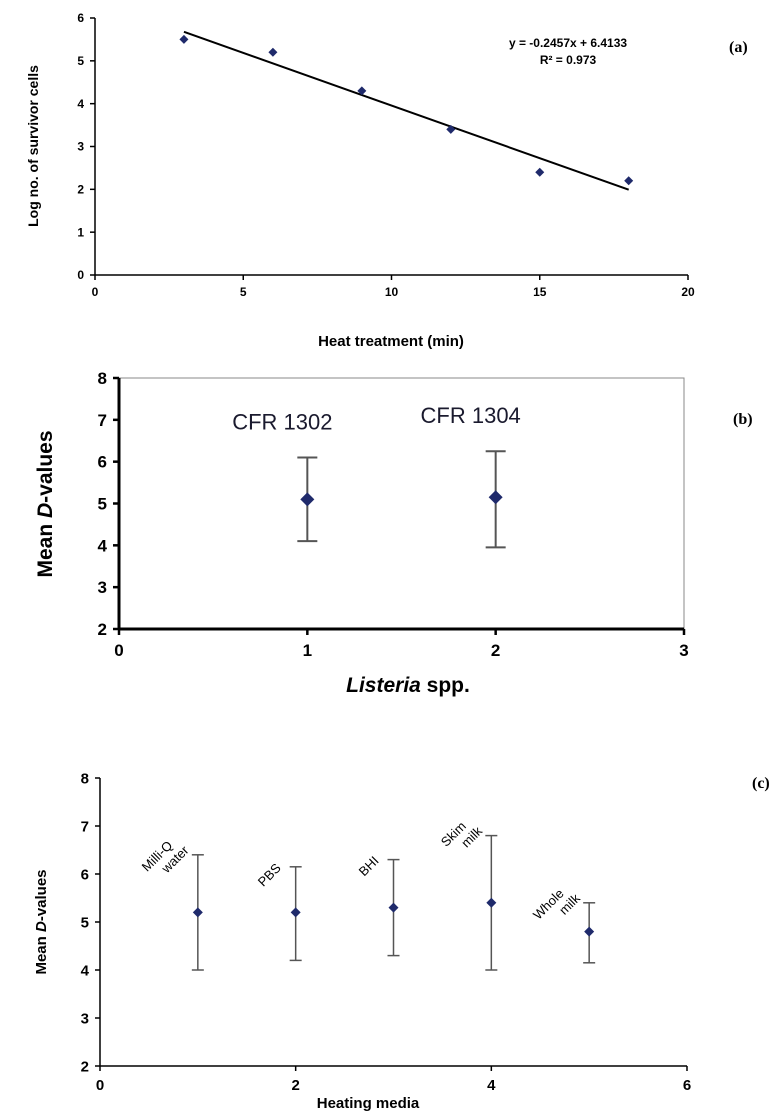 The image size is (779, 1116). I want to click on panel-b-xlabel: Listeria spp., so click(408, 685).